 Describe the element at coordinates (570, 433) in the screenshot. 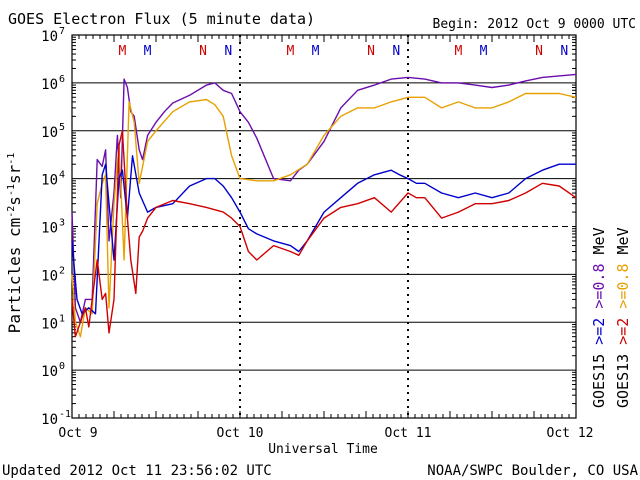

I see `x-tick-label: Oct 12` at that location.